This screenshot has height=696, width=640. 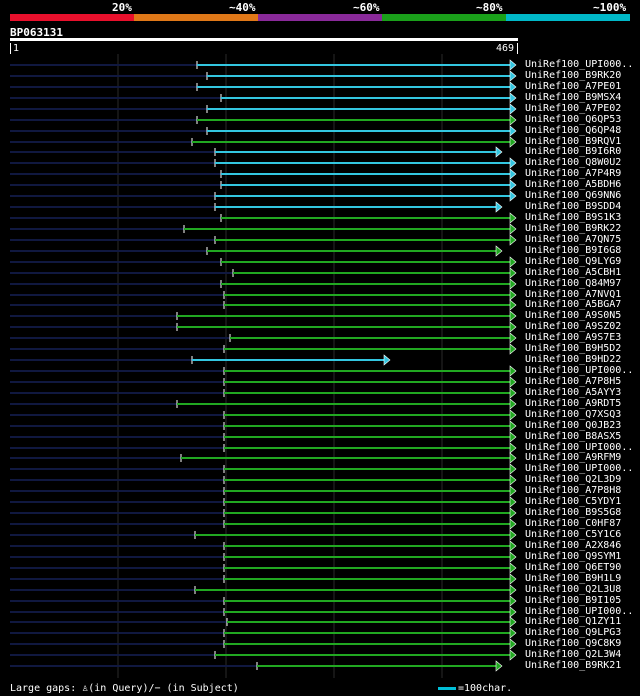 I want to click on hit-label-link: UniRef100_B9S1K3, so click(x=573, y=217).